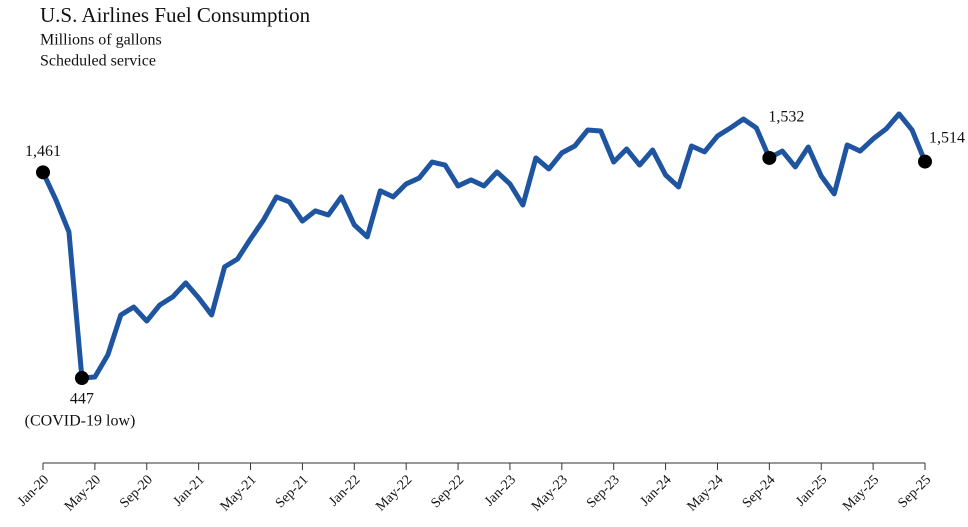  I want to click on x-tick-label: Sep-22, so click(448, 491).